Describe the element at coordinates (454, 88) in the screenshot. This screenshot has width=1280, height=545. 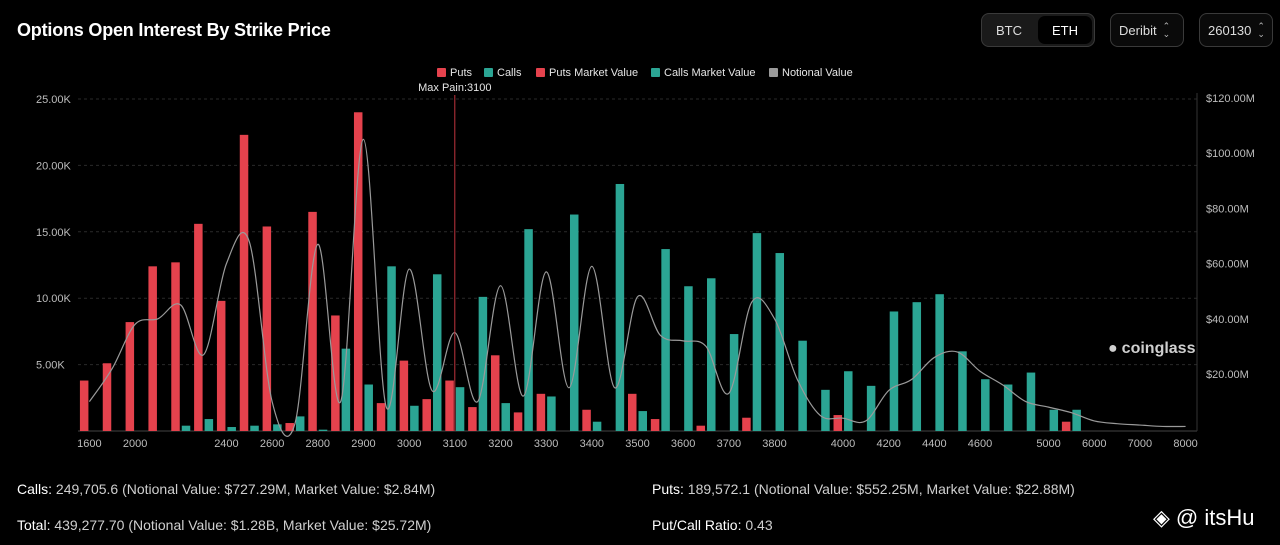
I see `max-pain-label: Max Pain:3100` at that location.